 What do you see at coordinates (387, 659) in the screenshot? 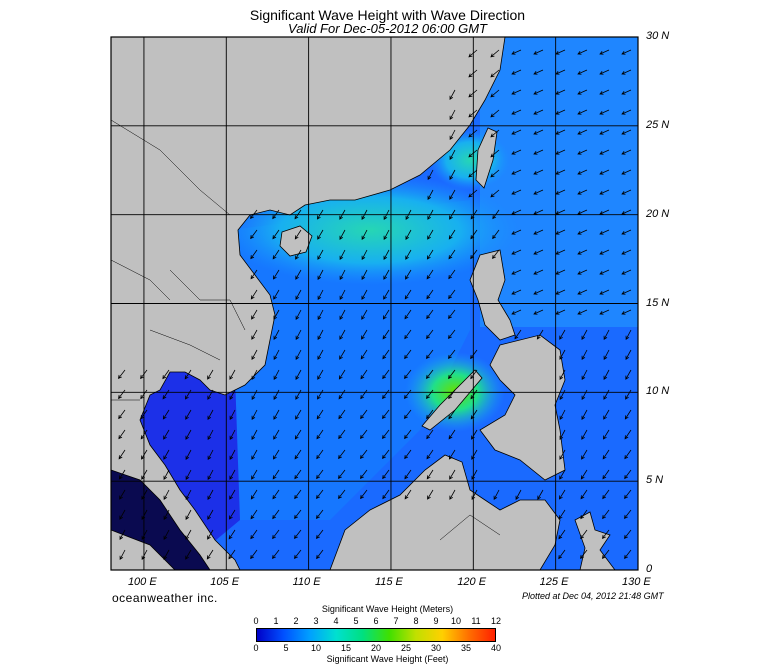
I see `colorbar-feet-title: Significant Wave Height (Feet)` at bounding box center [387, 659].